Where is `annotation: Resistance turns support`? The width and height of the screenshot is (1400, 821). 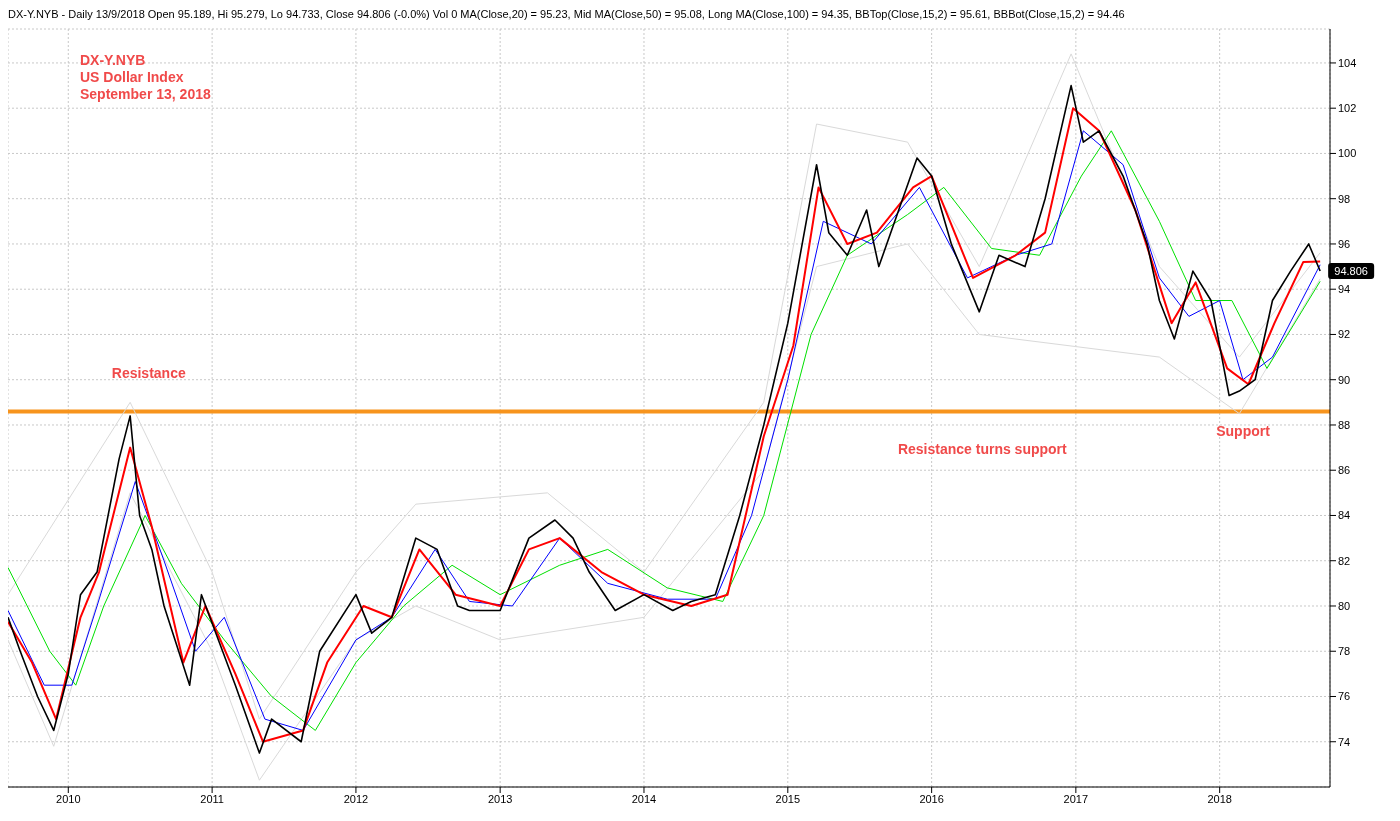
annotation: Resistance turns support is located at coordinates (982, 449).